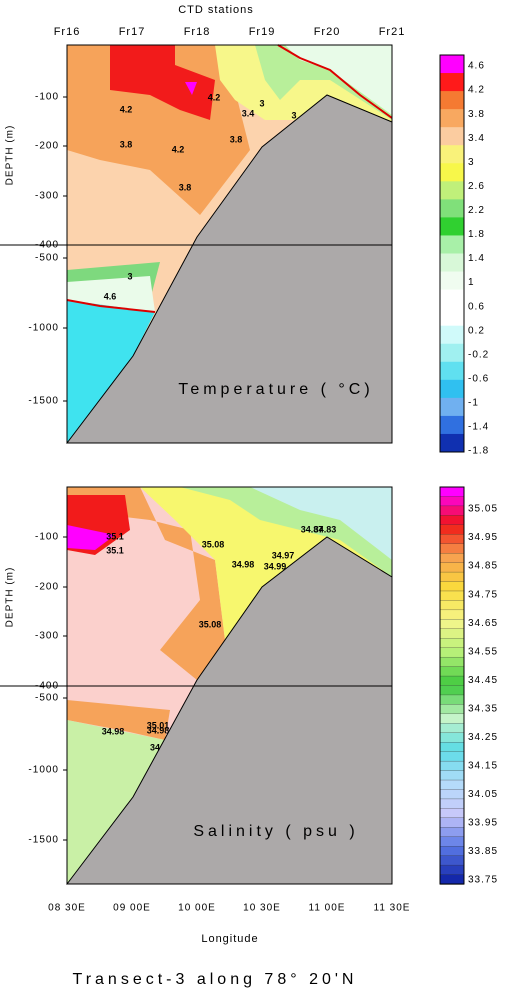 This screenshot has width=513, height=994. What do you see at coordinates (262, 32) in the screenshot?
I see `station-label: Fr19` at bounding box center [262, 32].